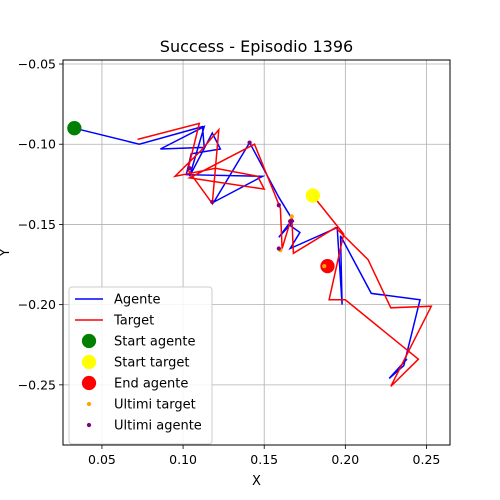 The height and width of the screenshot is (500, 500). I want to click on legend-label: Start target, so click(151, 363).